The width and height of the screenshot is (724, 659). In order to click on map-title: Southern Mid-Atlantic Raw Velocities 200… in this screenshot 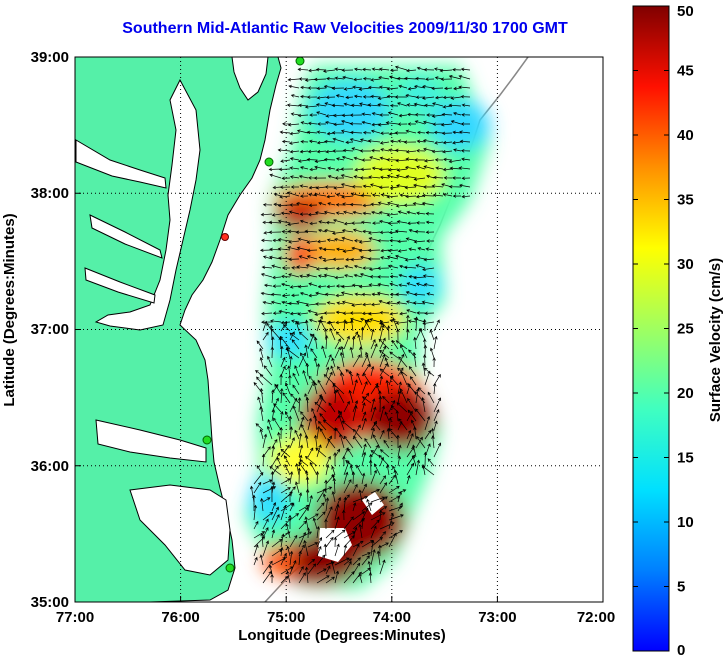, I will do `click(345, 28)`.